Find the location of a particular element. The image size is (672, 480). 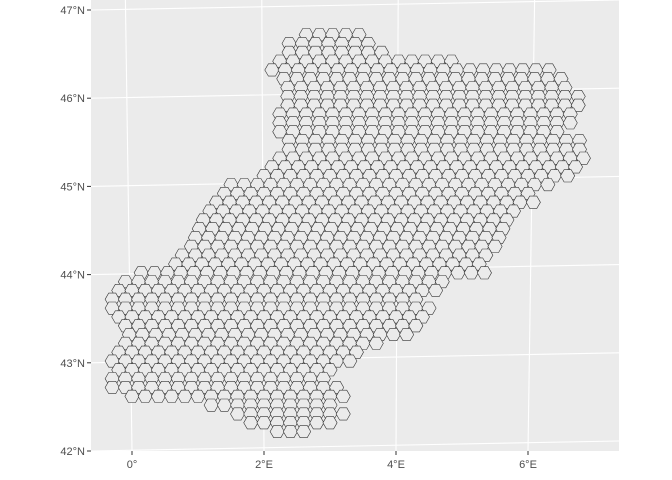

y-tick-label: 42°N is located at coordinates (72, 452).